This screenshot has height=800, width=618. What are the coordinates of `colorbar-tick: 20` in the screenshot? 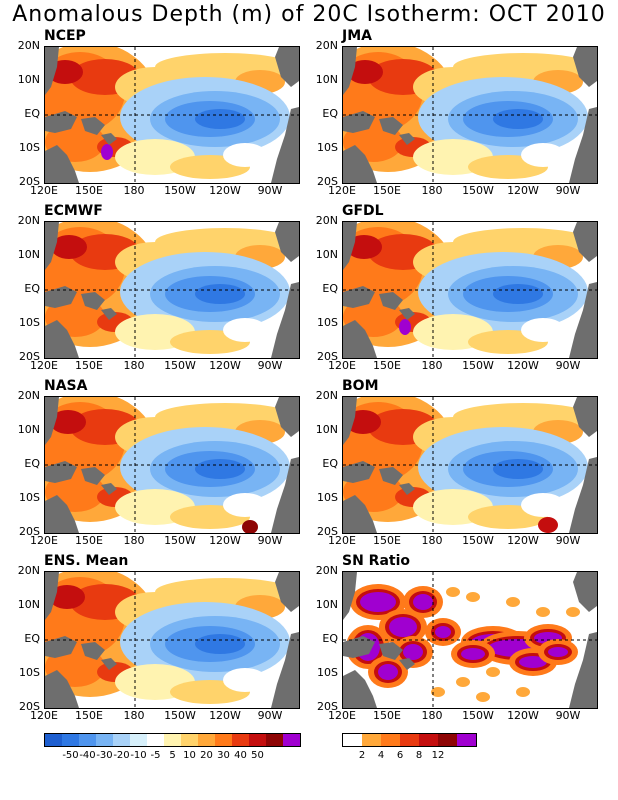 It's located at (206, 755).